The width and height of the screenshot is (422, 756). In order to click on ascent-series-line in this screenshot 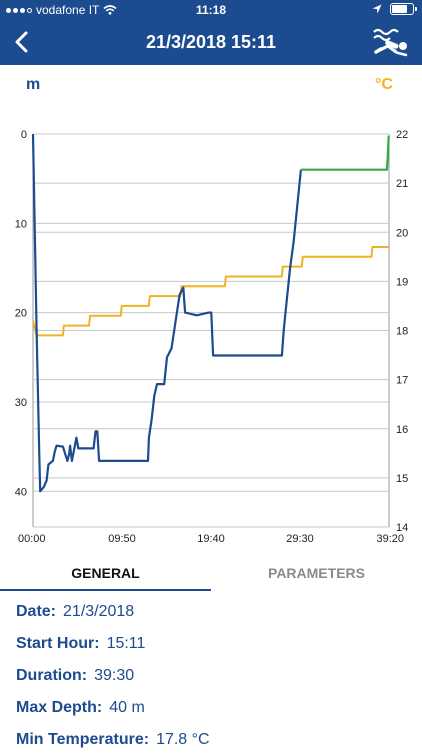, I will do `click(345, 153)`.